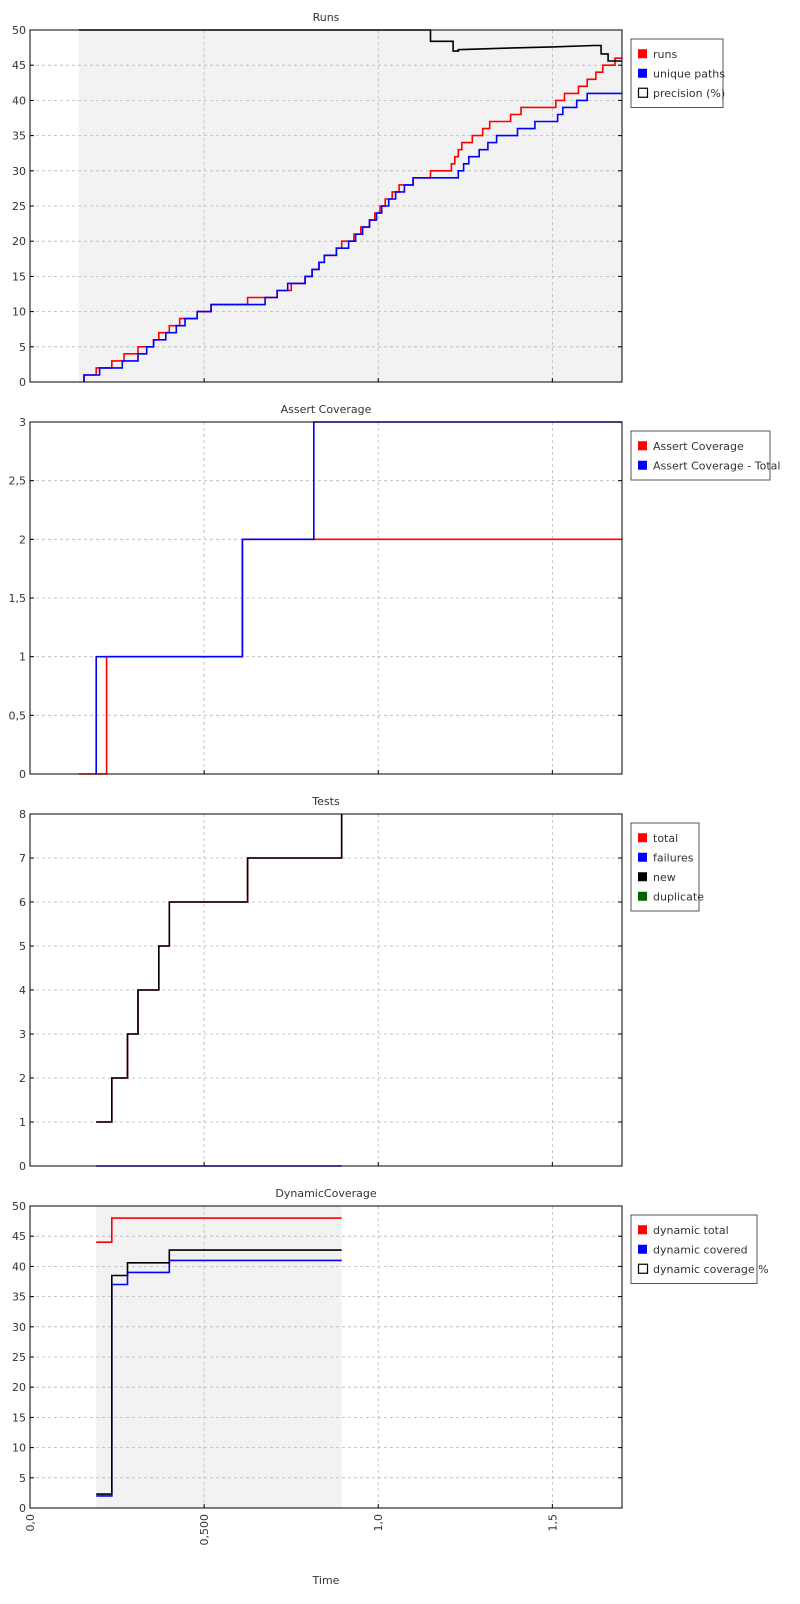 Image resolution: width=800 pixels, height=1604 pixels. What do you see at coordinates (326, 409) in the screenshot?
I see `chart-title: Assert Coverage` at bounding box center [326, 409].